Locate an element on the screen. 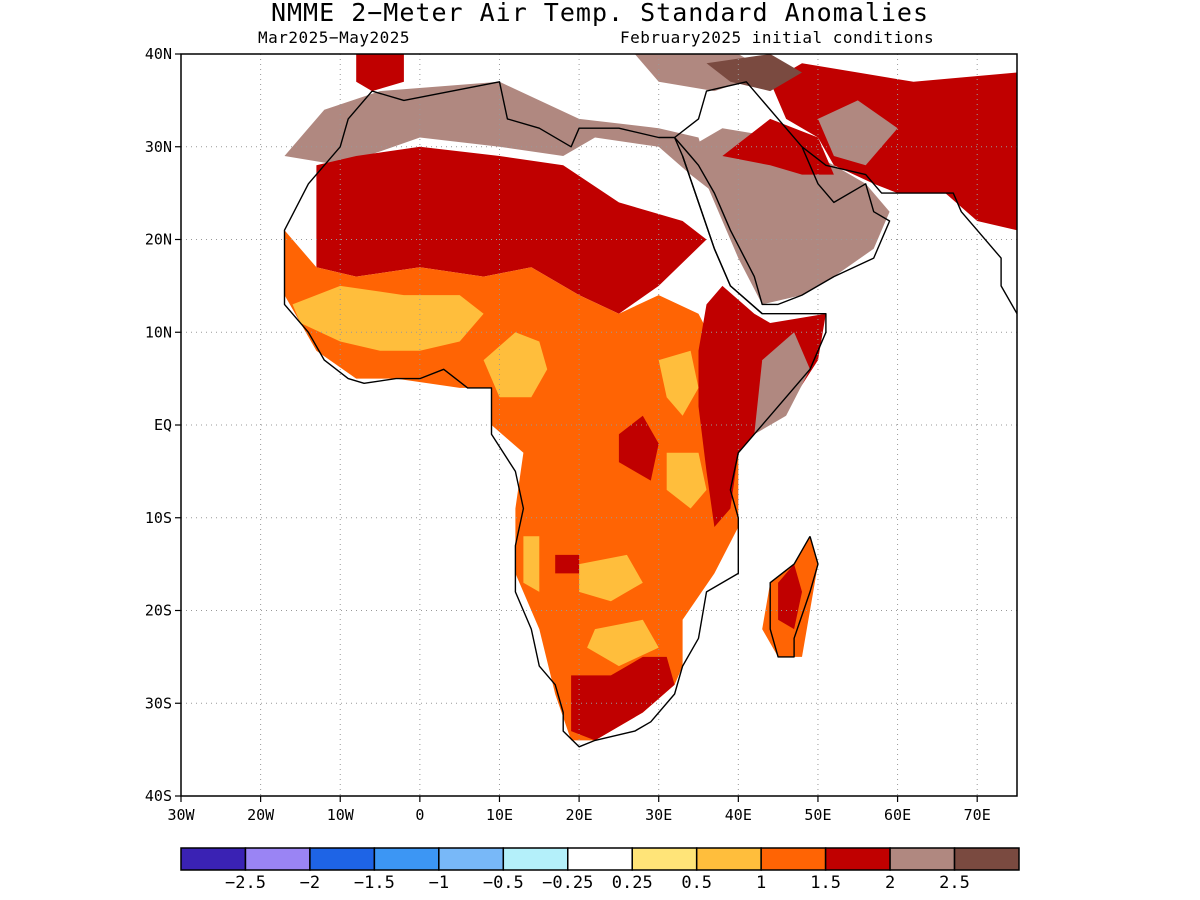 This screenshot has height=900, width=1200. madagascar-coastline is located at coordinates (794, 596).